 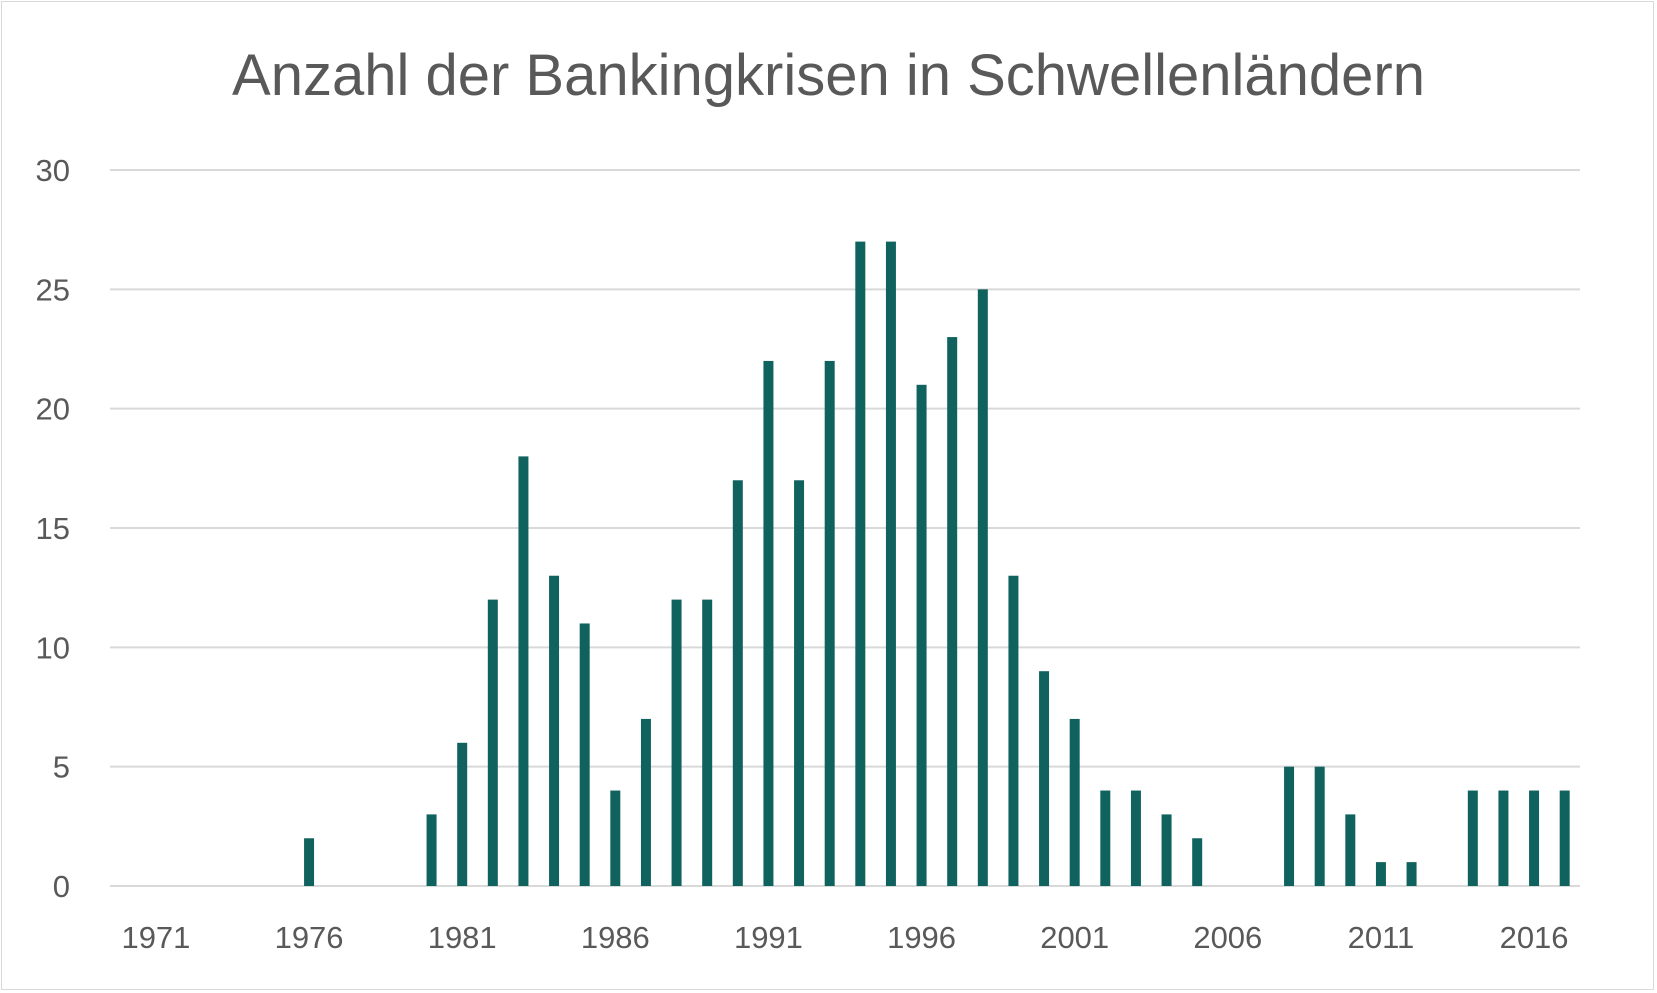 I want to click on x-tick-label: 2016, so click(x=1534, y=937).